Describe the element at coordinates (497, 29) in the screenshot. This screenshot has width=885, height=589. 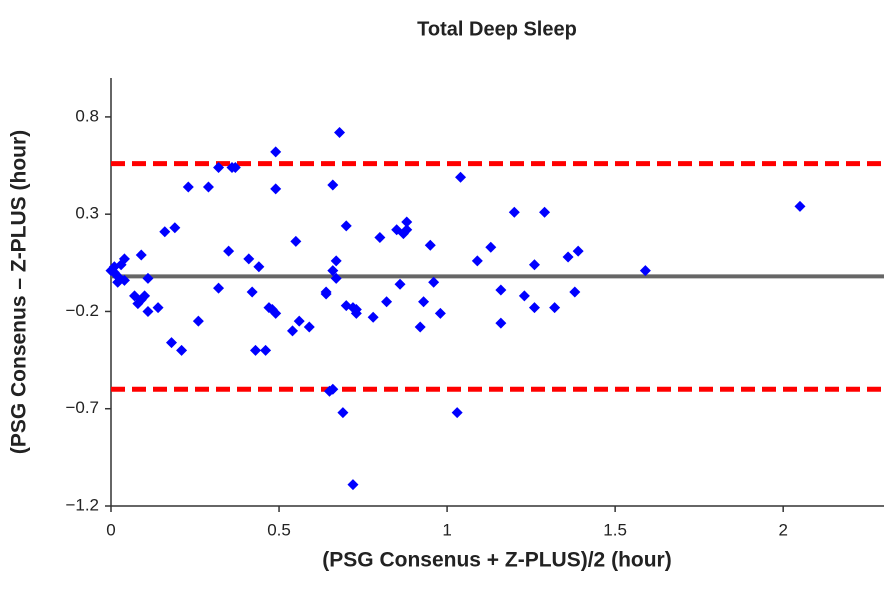
I see `chart-title: Total Deep Sleep` at that location.